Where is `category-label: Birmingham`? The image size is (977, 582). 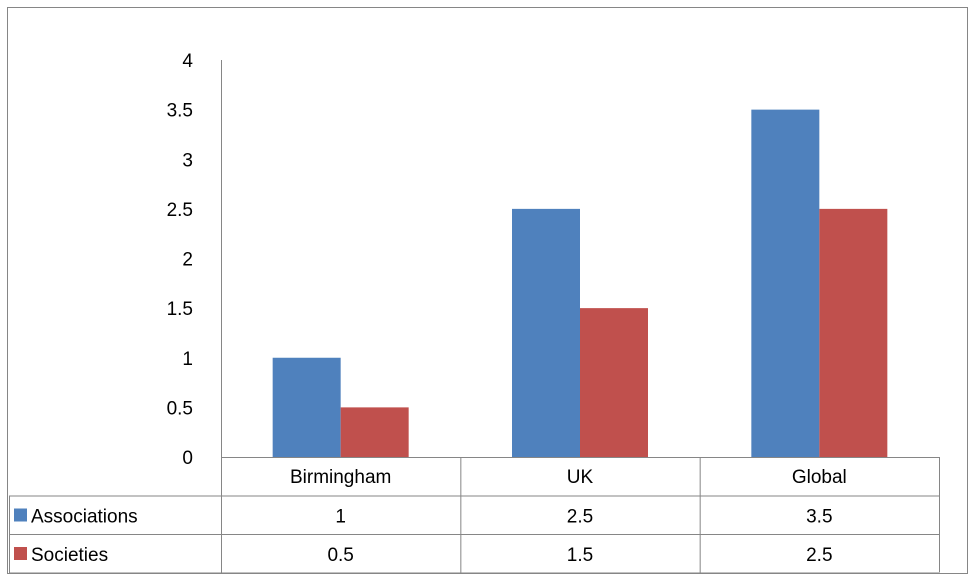
category-label: Birmingham is located at coordinates (340, 477).